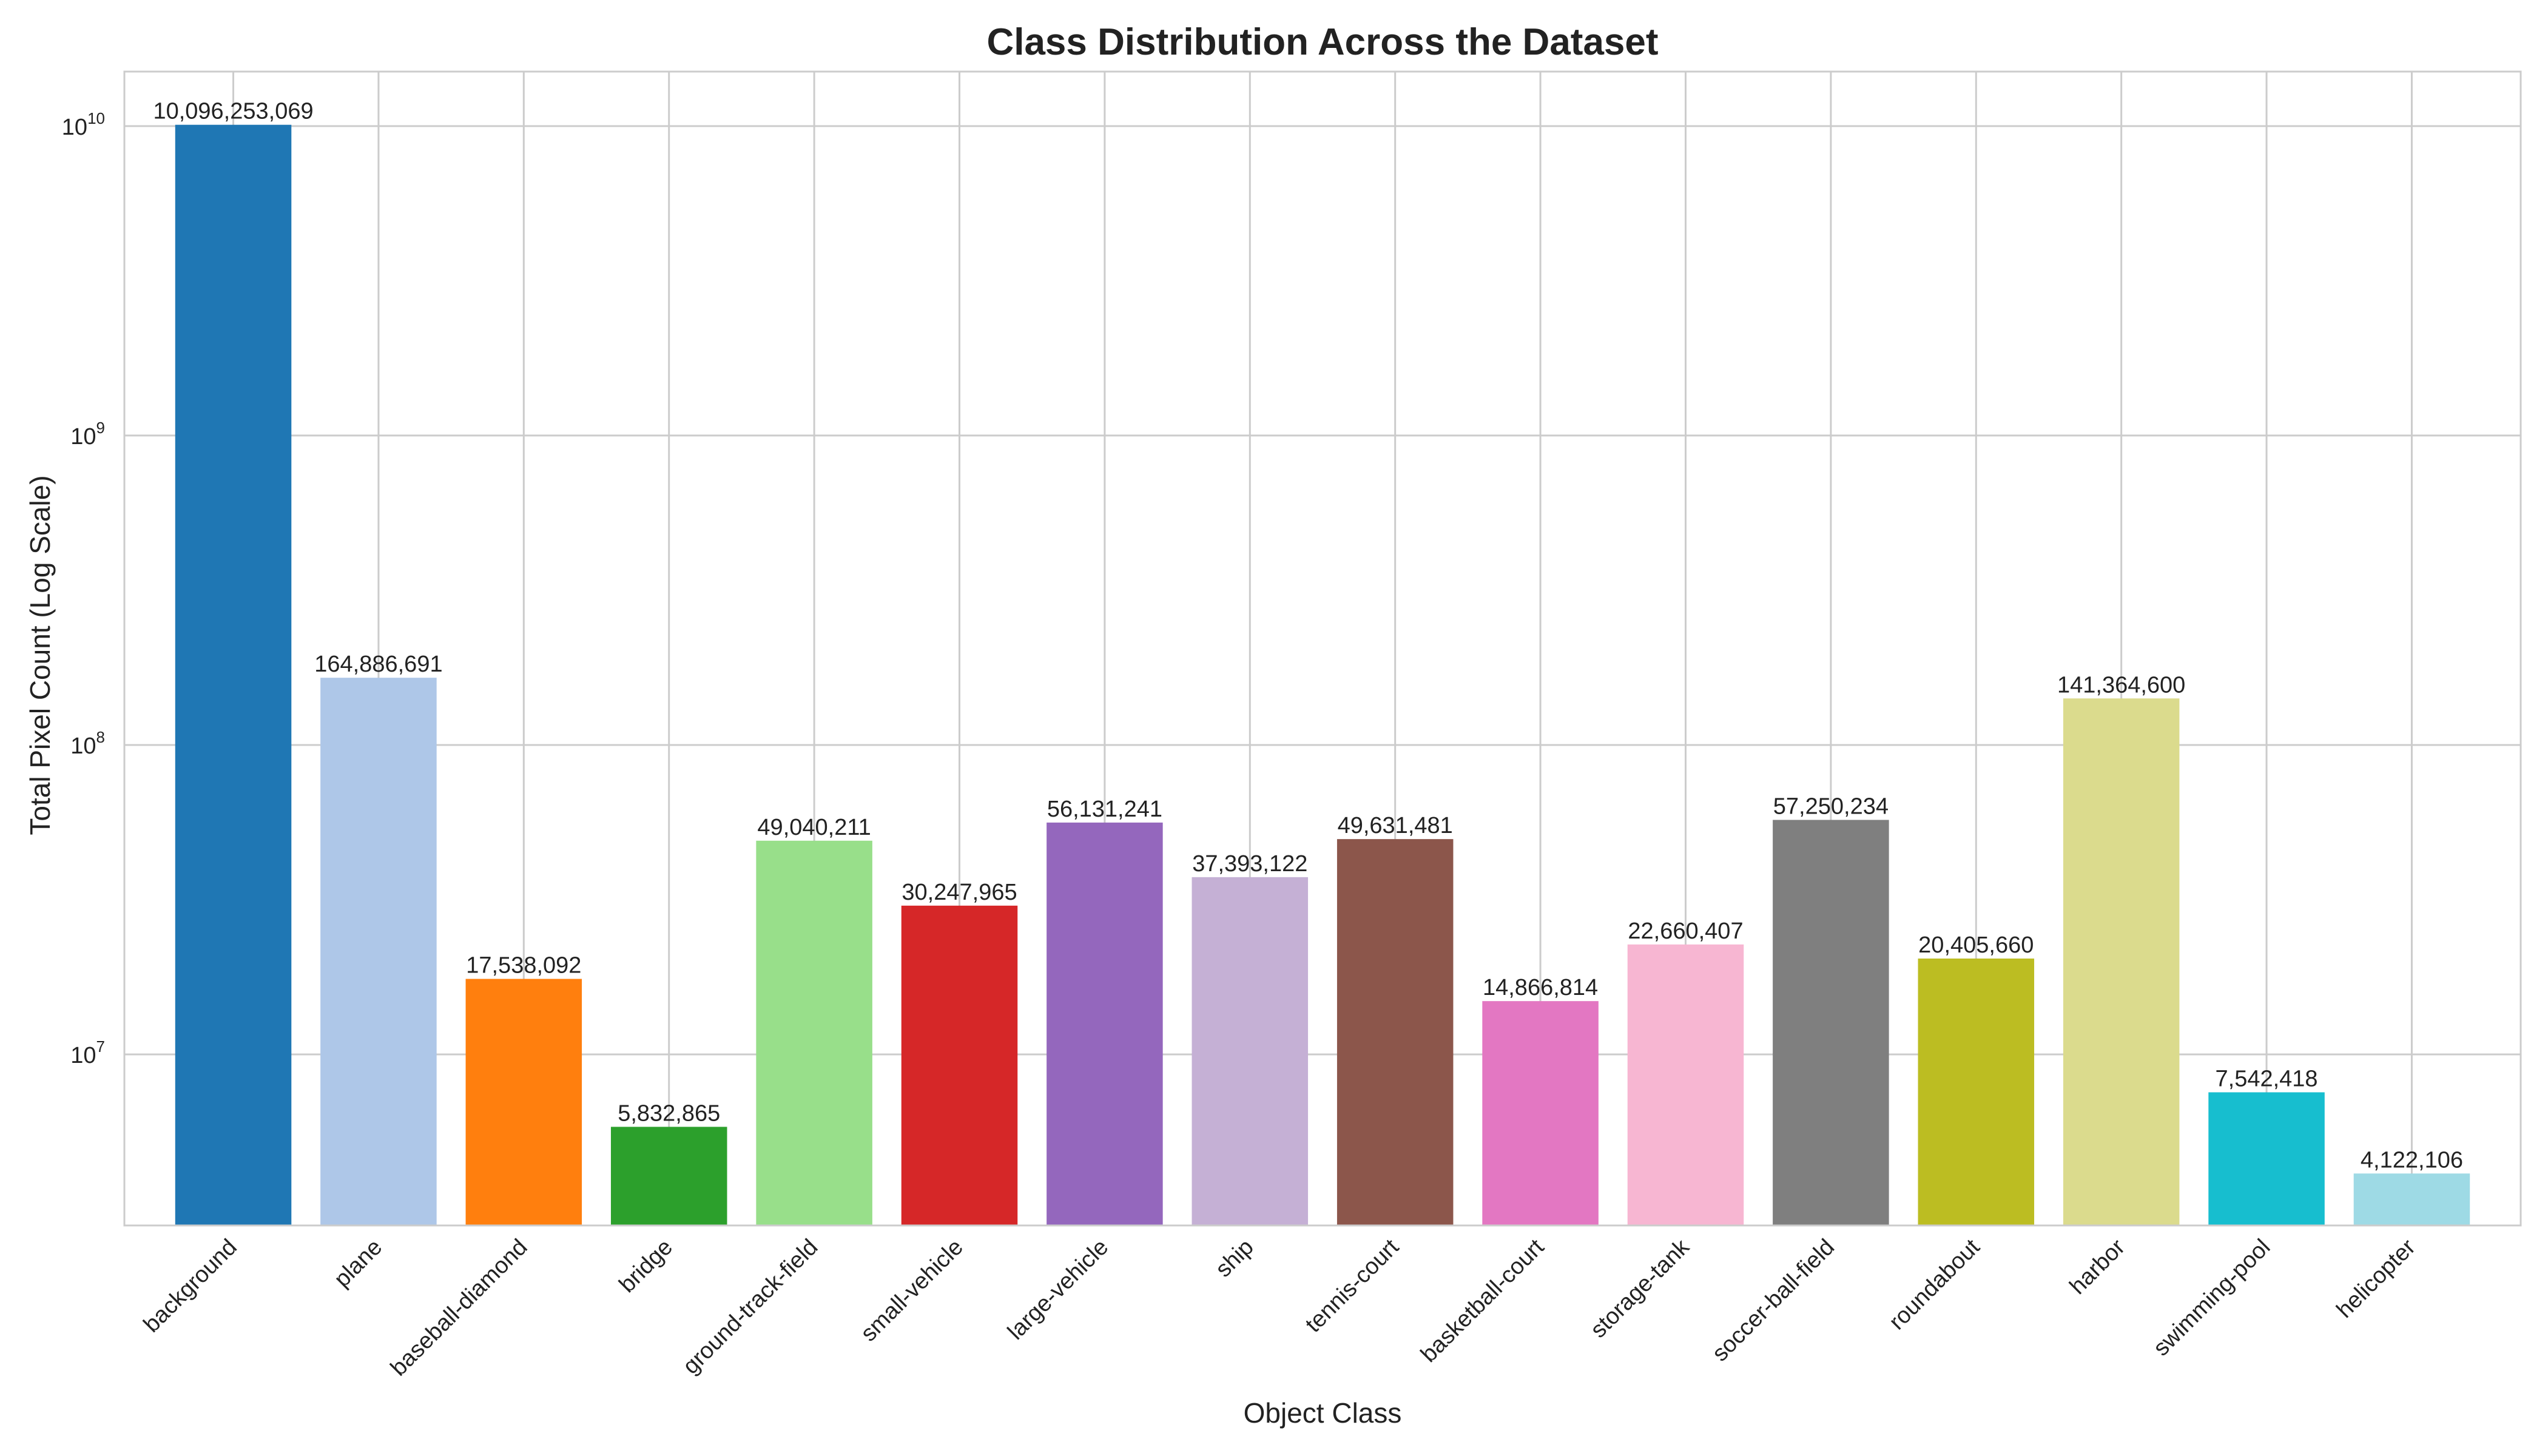 This screenshot has height=1456, width=2548. Describe the element at coordinates (814, 1032) in the screenshot. I see `bar-ground-track-field` at that location.